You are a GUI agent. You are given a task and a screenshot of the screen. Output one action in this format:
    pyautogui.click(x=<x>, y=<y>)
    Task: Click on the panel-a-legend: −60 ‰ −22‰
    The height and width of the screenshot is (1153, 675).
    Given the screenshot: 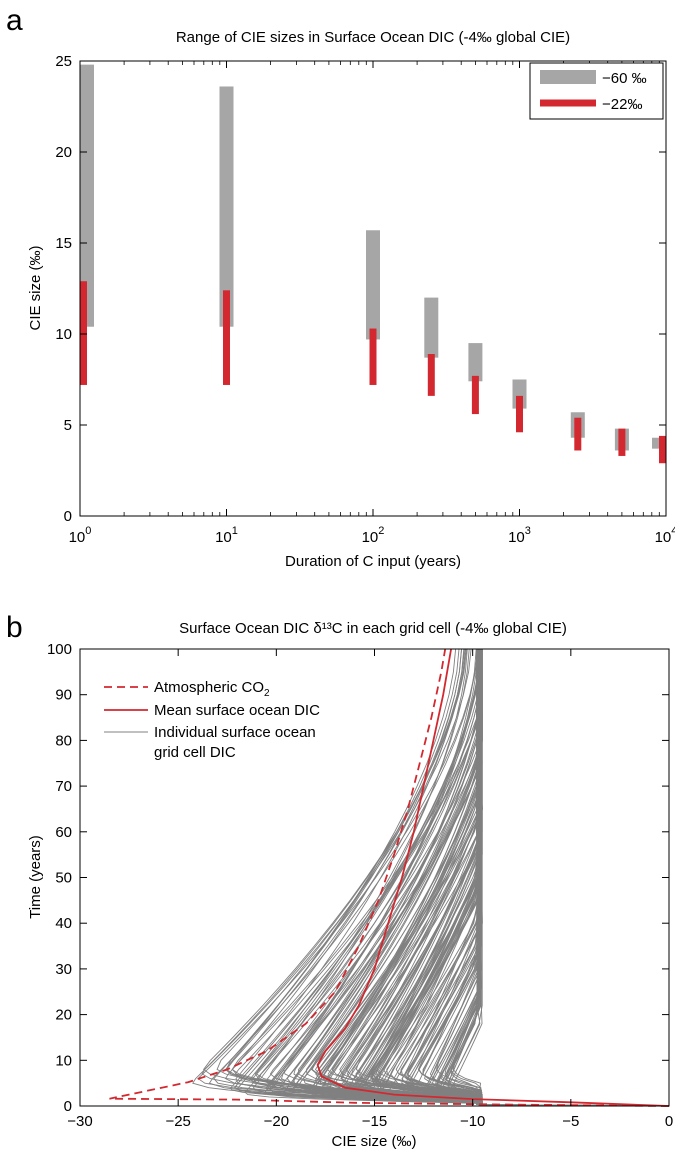 What is the action you would take?
    pyautogui.click(x=596, y=91)
    